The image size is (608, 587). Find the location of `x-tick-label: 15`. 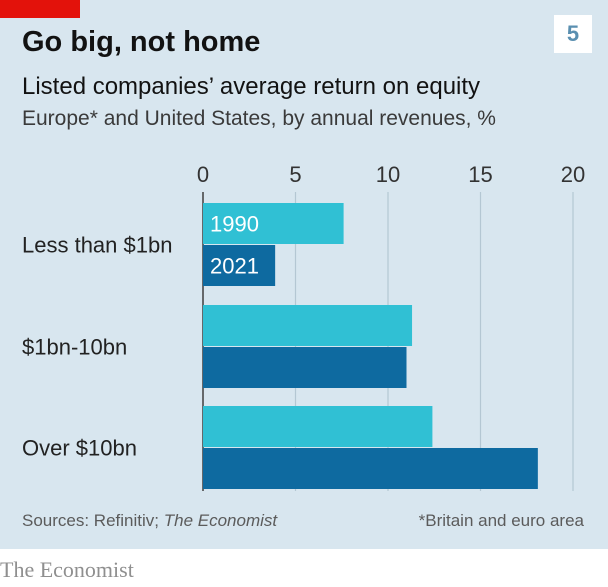

x-tick-label: 15 is located at coordinates (480, 174).